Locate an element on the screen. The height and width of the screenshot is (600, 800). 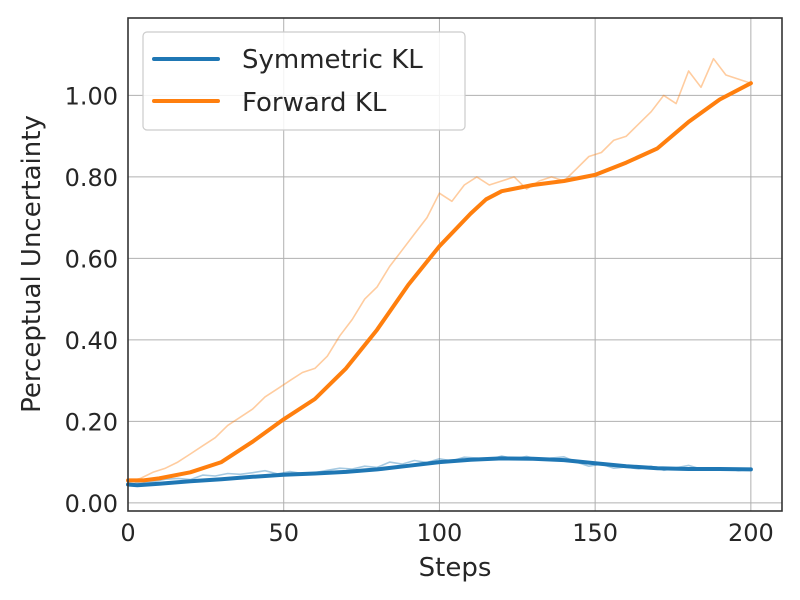
x-tick-label: 50 is located at coordinates (283, 533).